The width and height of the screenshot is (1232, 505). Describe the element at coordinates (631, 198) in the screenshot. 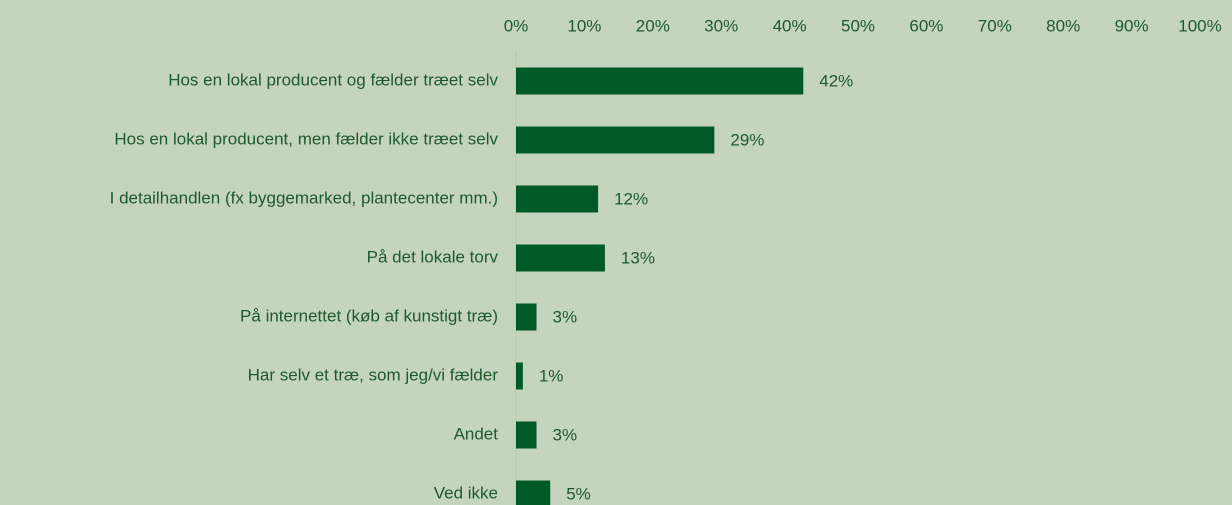

I see `data-label: 12%` at that location.